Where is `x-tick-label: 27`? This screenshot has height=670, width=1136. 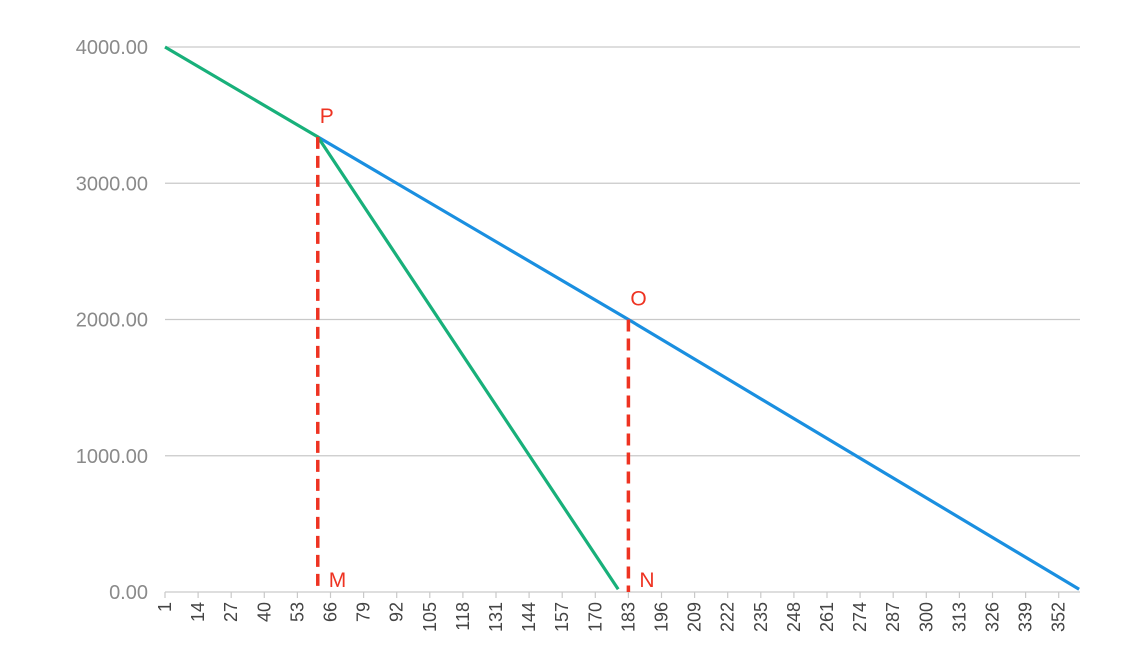 x-tick-label: 27 is located at coordinates (231, 612).